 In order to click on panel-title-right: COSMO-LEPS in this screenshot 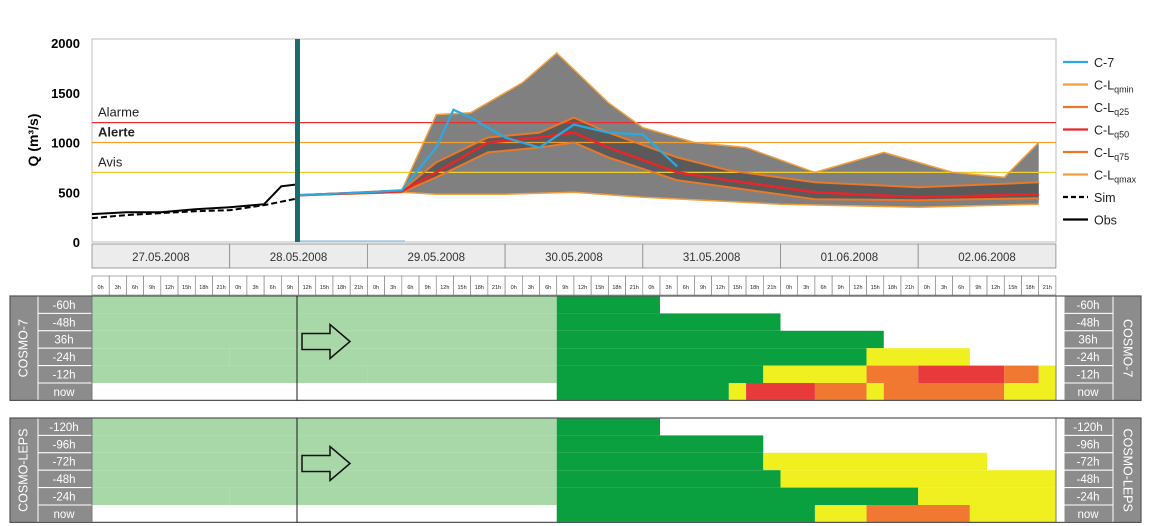, I will do `click(1128, 470)`.